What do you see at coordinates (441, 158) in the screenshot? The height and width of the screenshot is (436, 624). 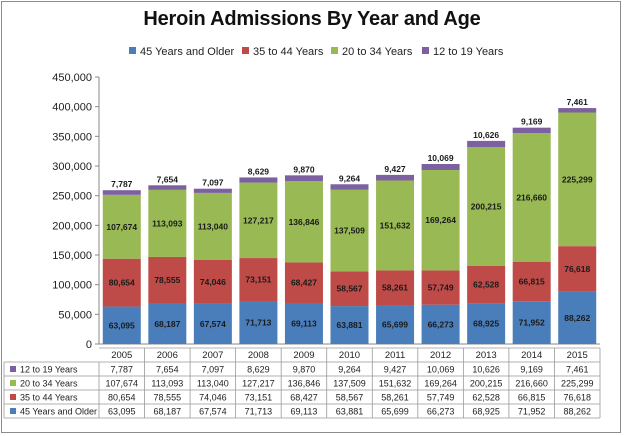 I see `data-label: 10,069` at bounding box center [441, 158].